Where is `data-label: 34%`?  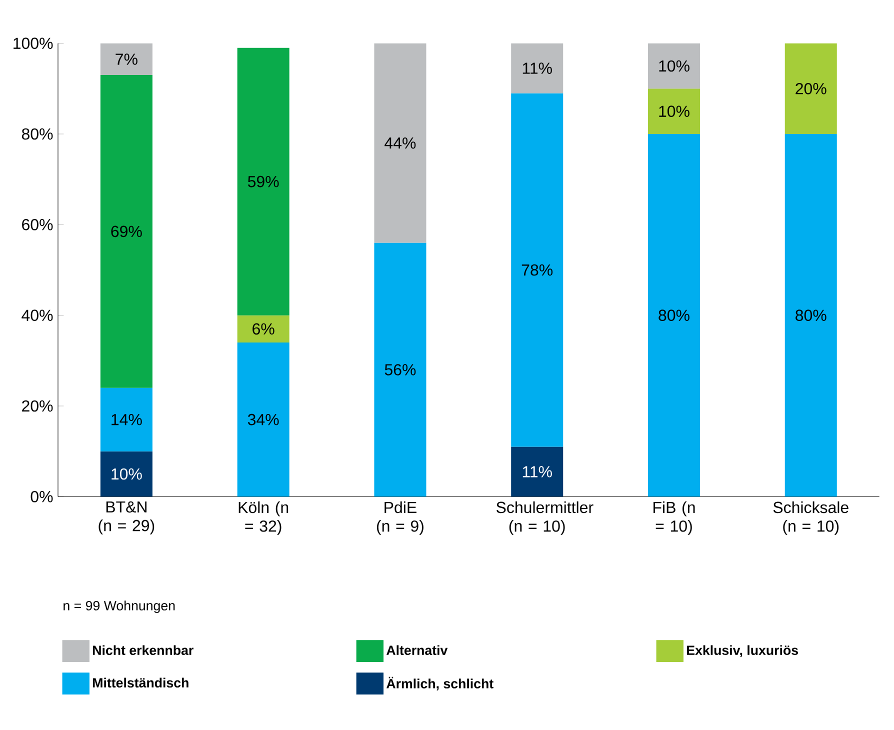
data-label: 34% is located at coordinates (263, 420).